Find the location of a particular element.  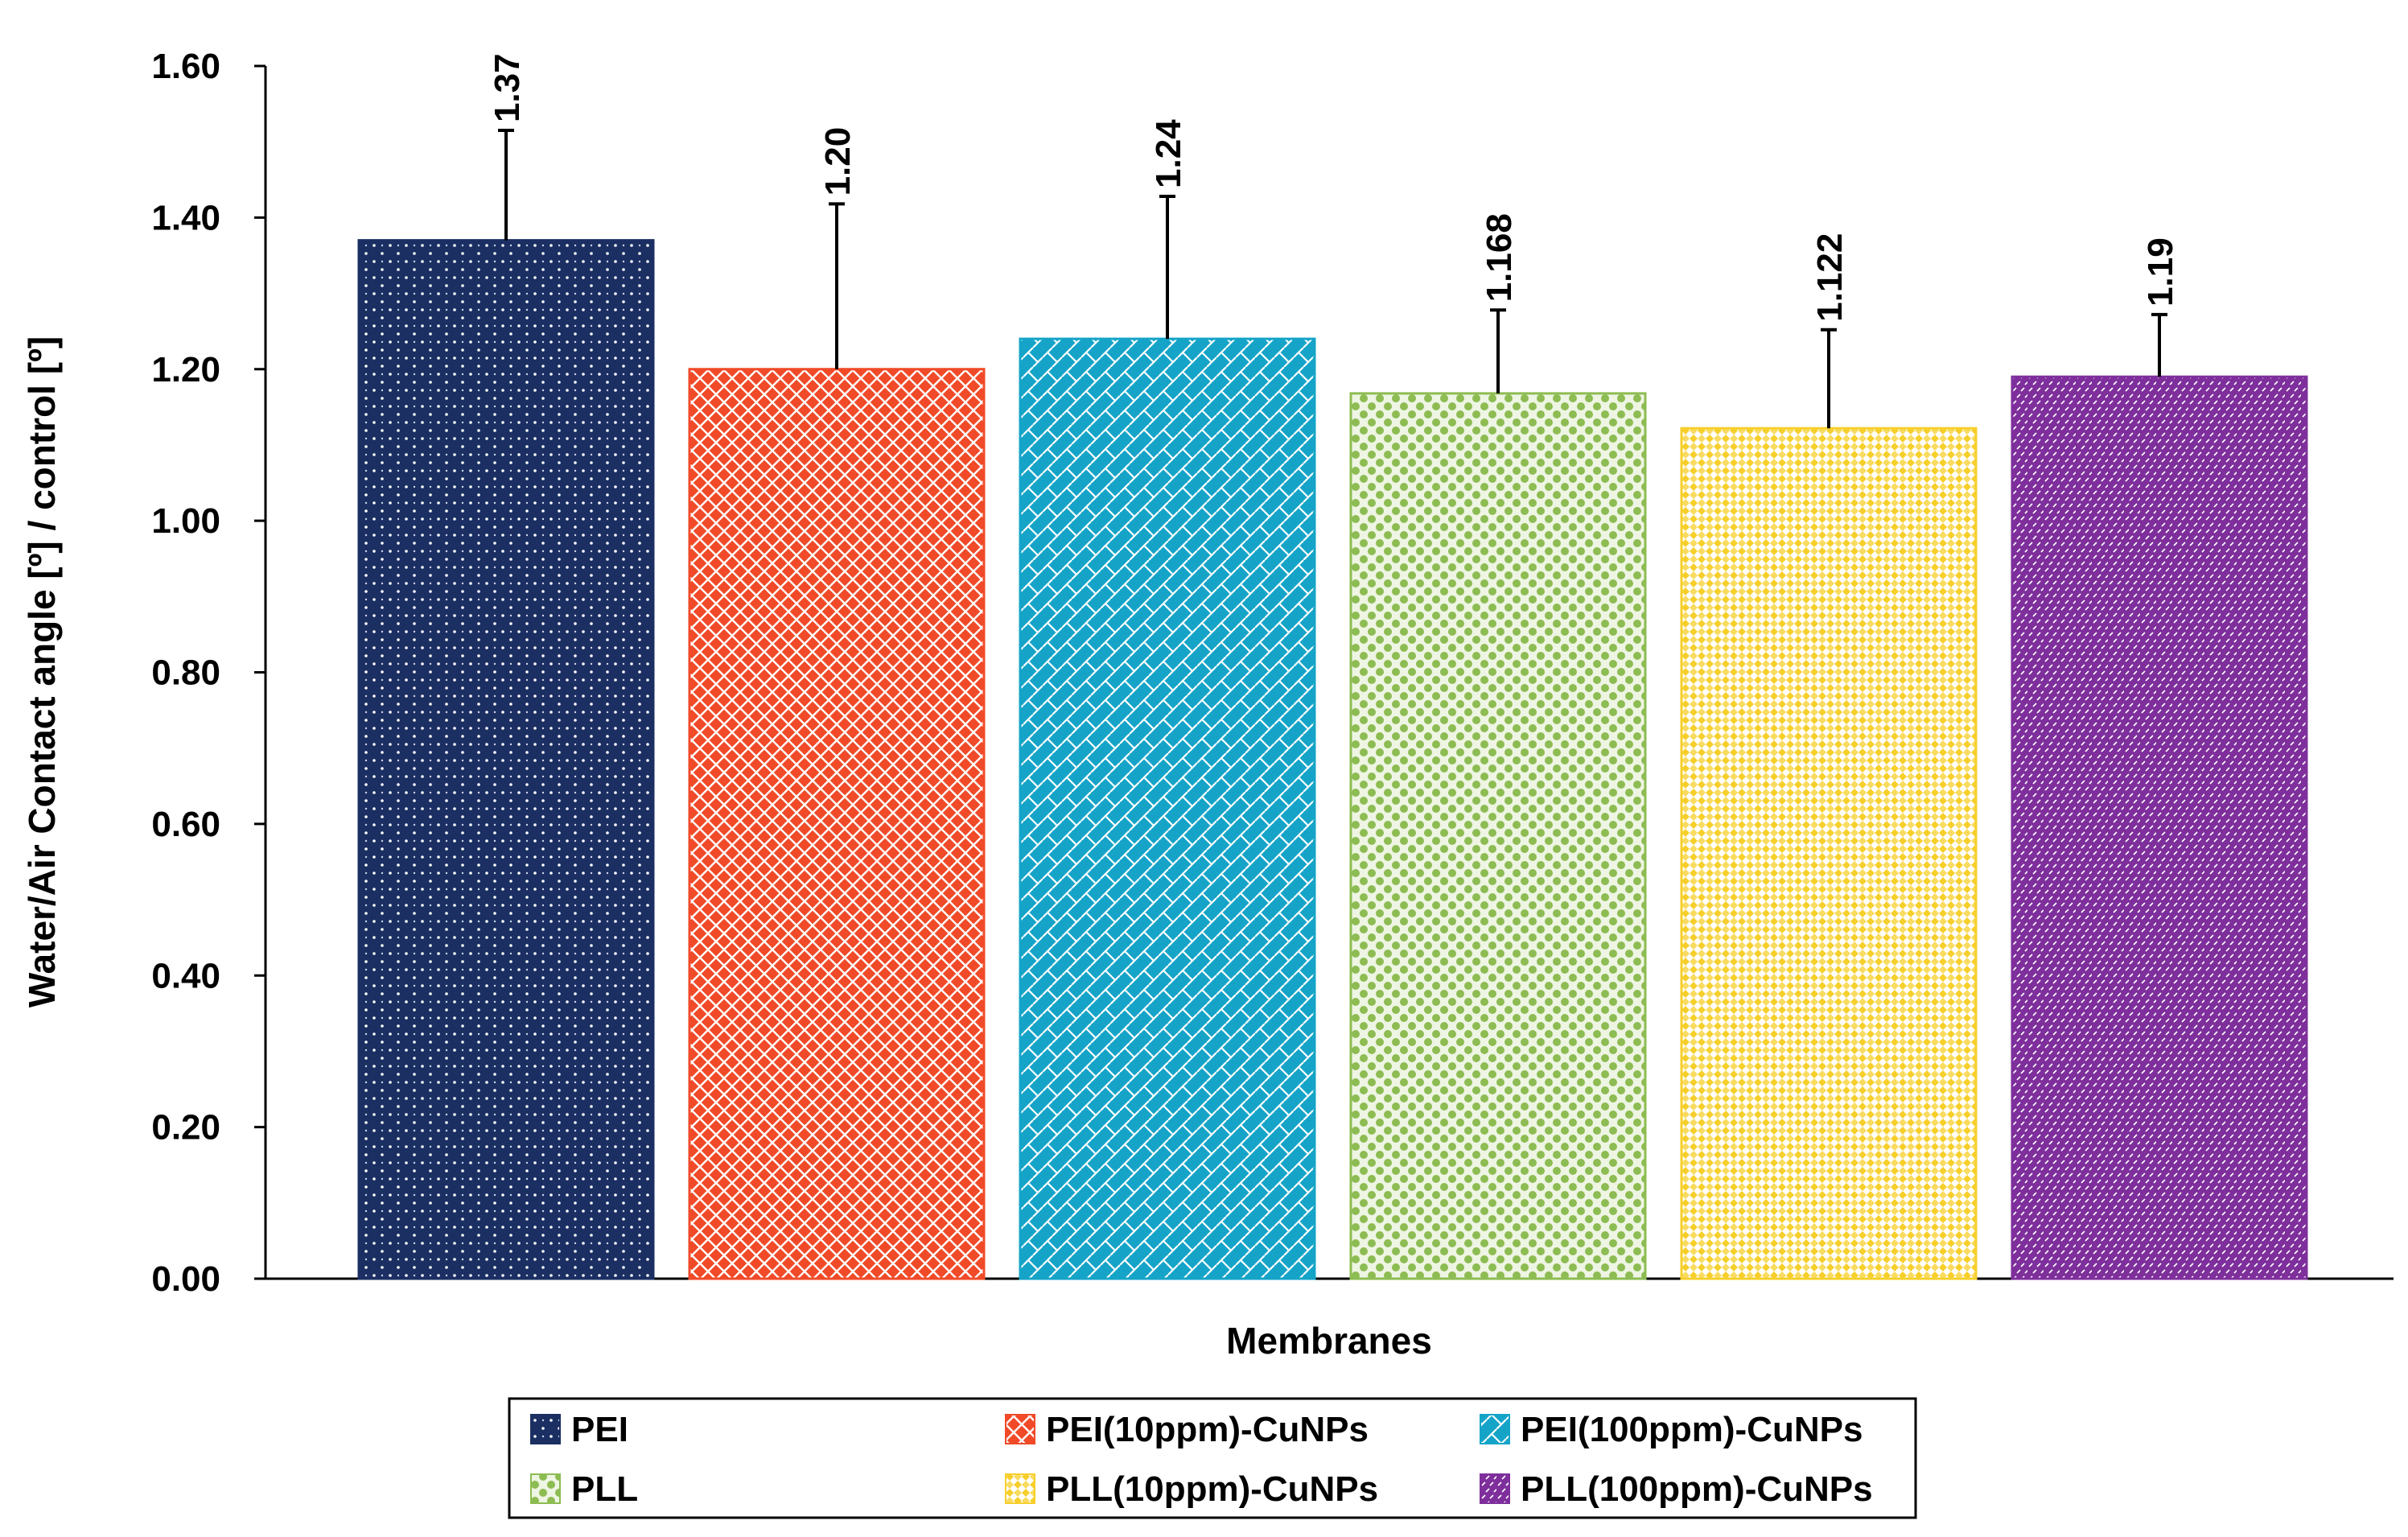

y-tick-label: 1.40 is located at coordinates (185, 217).